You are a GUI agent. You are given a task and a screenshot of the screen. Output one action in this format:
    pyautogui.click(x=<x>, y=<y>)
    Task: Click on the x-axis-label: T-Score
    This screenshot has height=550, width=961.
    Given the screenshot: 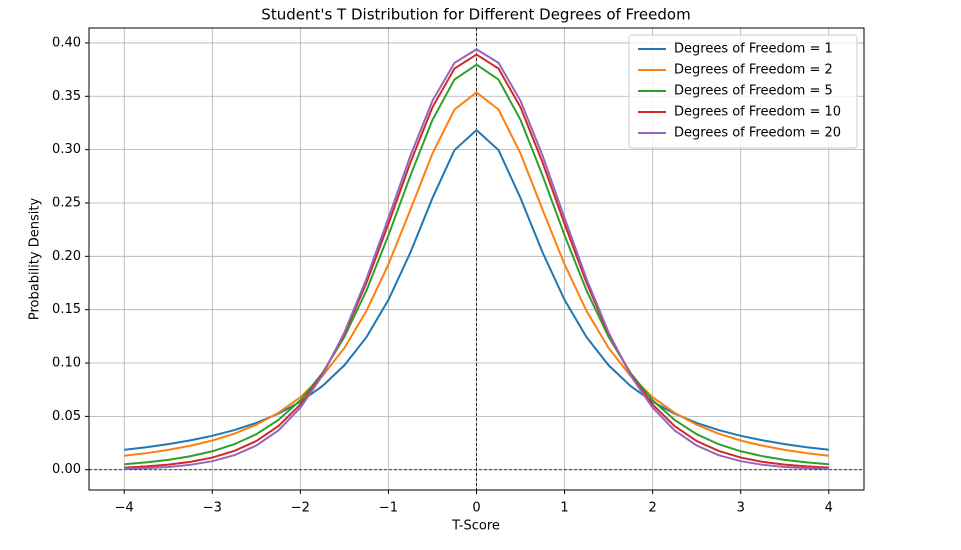 What is the action you would take?
    pyautogui.click(x=475, y=526)
    